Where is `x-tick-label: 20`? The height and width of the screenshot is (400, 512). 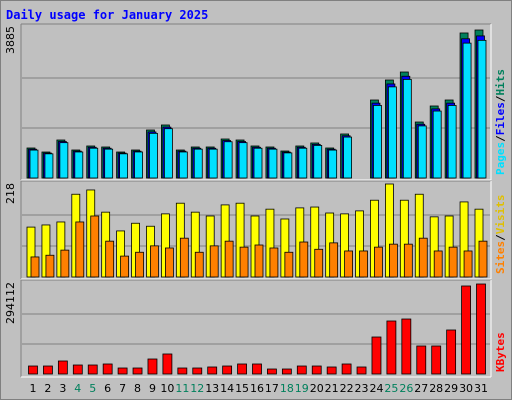
x-tick-label: 20 is located at coordinates (317, 388).